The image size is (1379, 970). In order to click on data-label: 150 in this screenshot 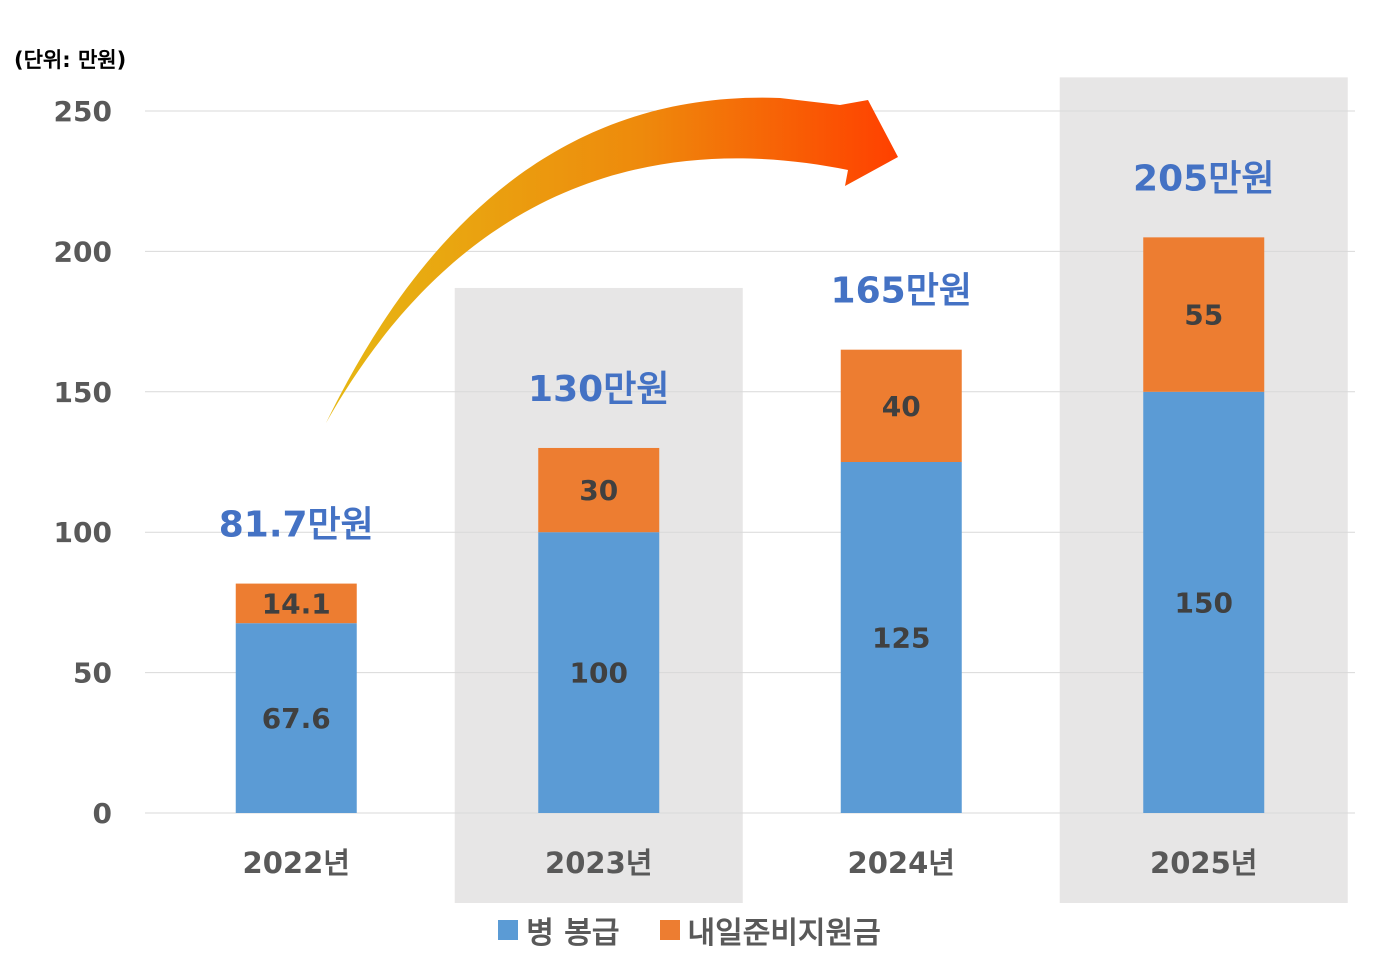, I will do `click(1204, 602)`.